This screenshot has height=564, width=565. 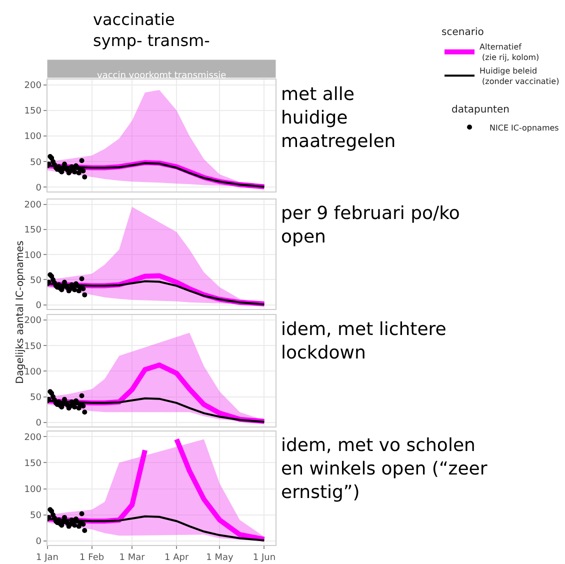 I want to click on x-tick-label: 1 Mar, so click(x=132, y=557).